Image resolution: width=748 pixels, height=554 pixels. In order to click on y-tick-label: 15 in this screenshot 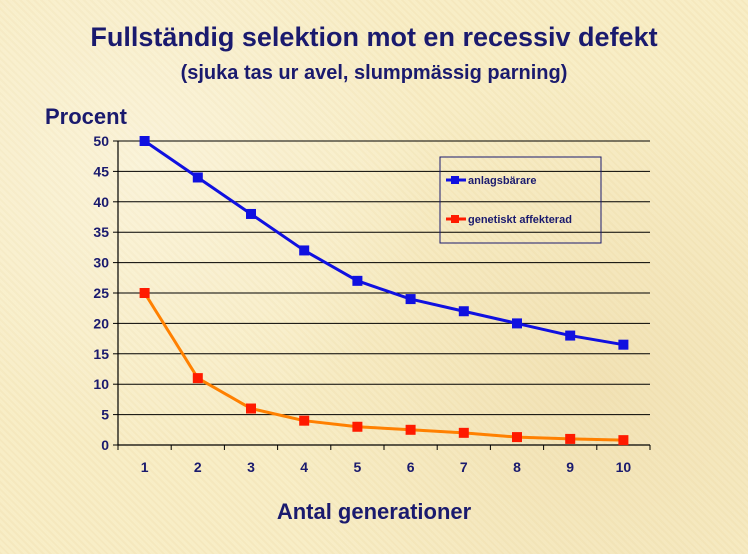, I will do `click(101, 354)`.